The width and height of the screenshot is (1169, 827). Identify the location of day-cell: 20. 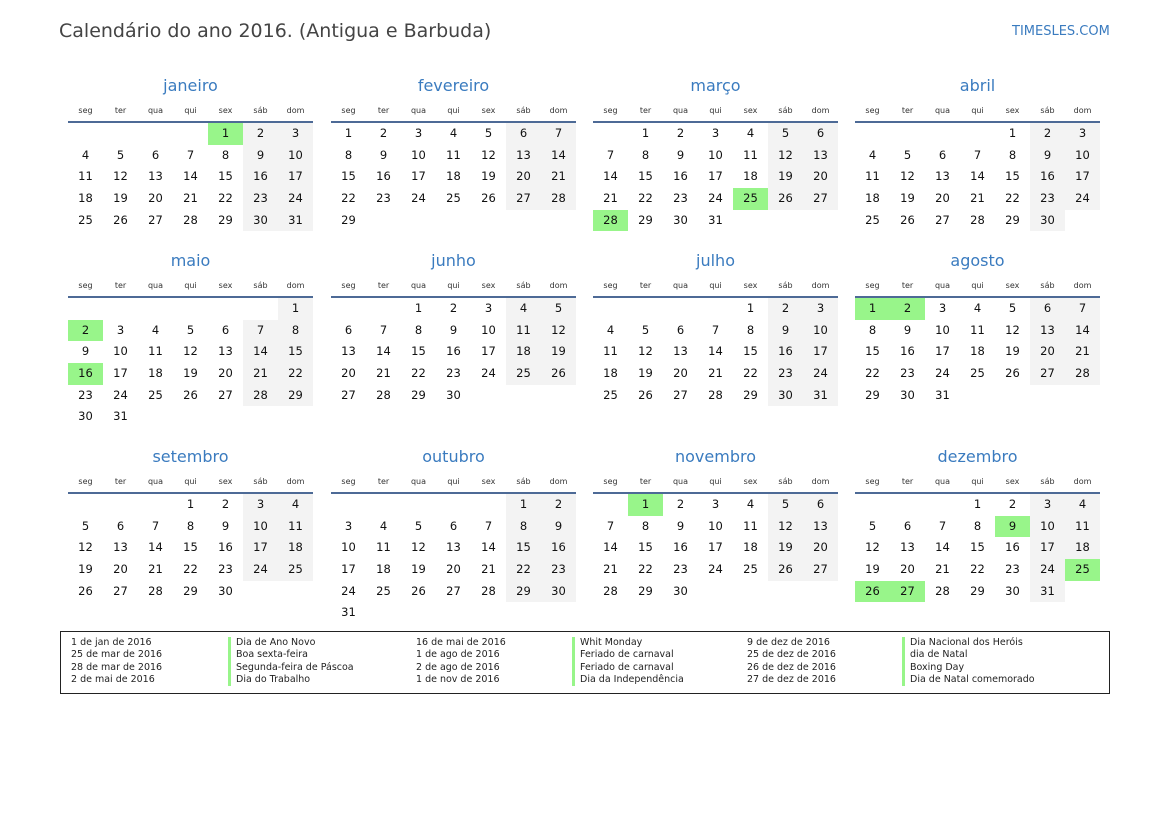
(942, 198).